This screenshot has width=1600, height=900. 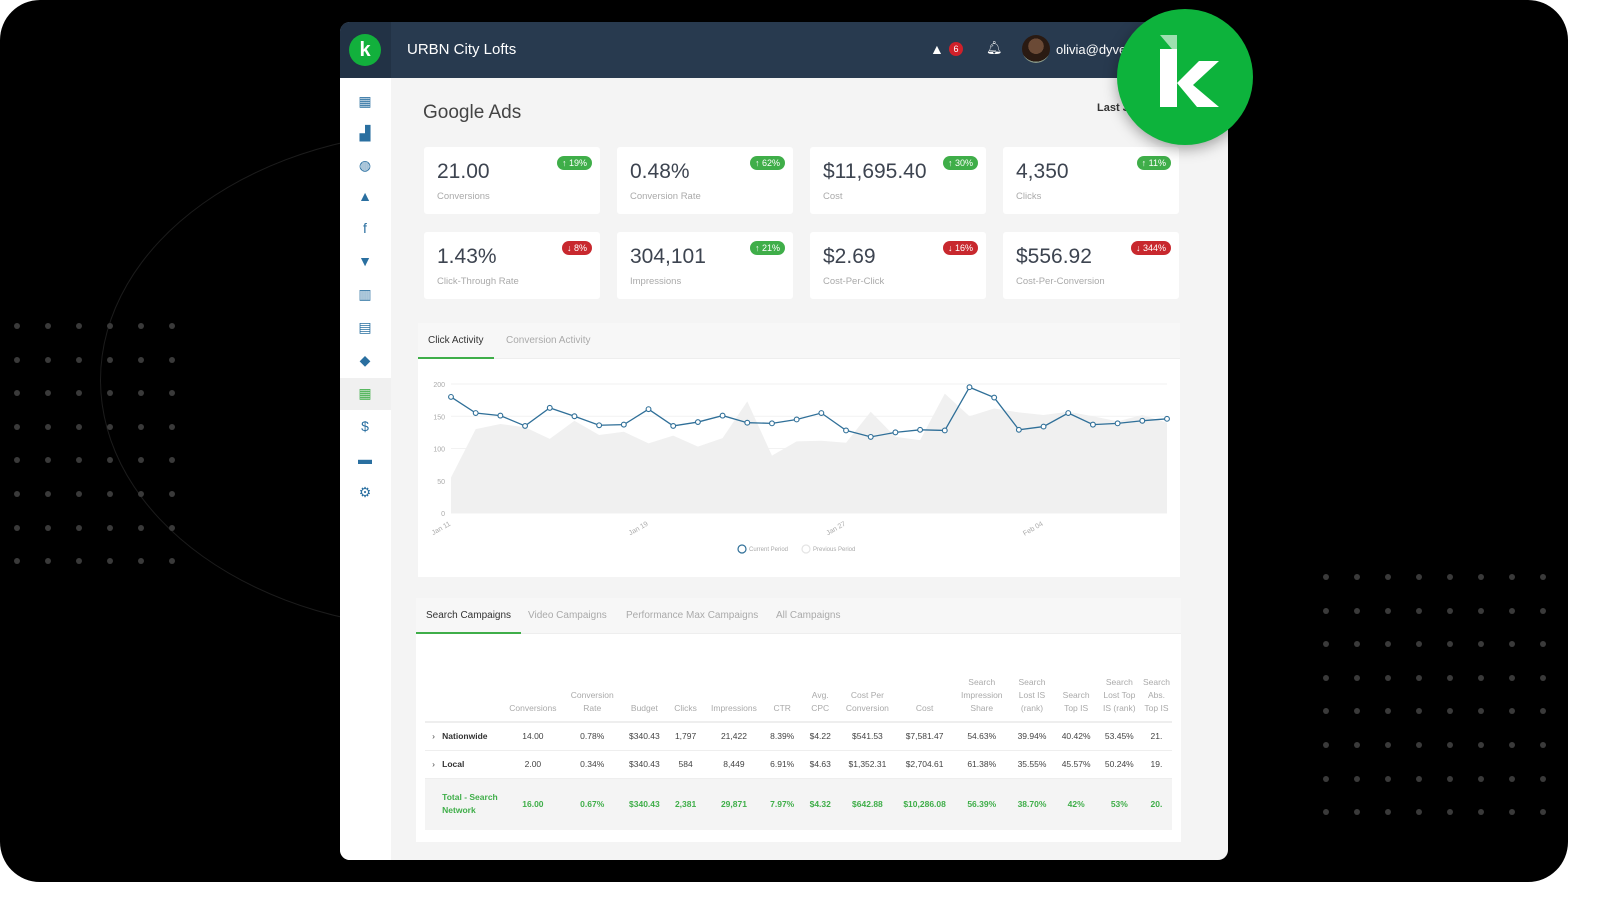 What do you see at coordinates (365, 393) in the screenshot?
I see `table-icon: ▦` at bounding box center [365, 393].